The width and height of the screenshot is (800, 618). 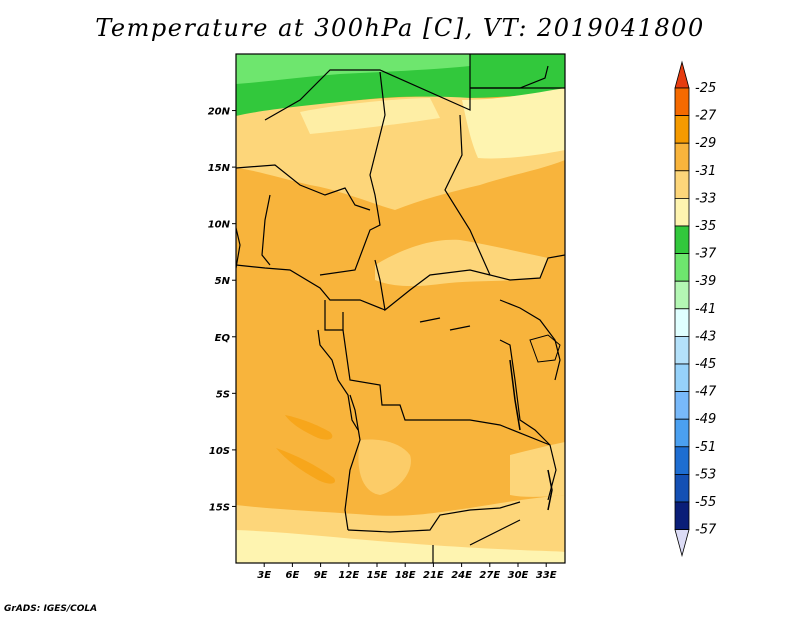 What do you see at coordinates (706, 530) in the screenshot?
I see `colorbar-label: -57` at bounding box center [706, 530].